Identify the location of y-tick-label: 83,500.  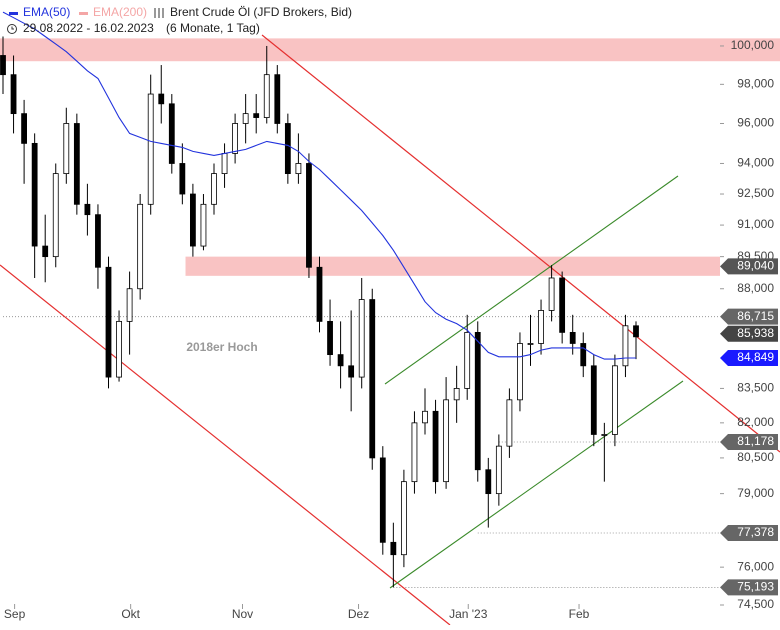
(755, 388).